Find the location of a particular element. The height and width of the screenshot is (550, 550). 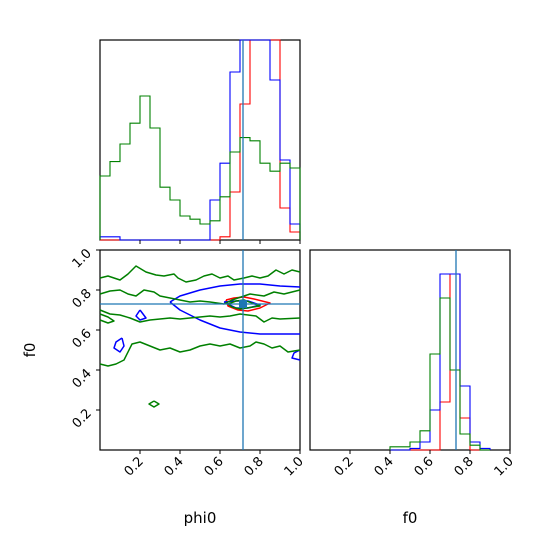

hist-f0-blue is located at coordinates (440, 362).